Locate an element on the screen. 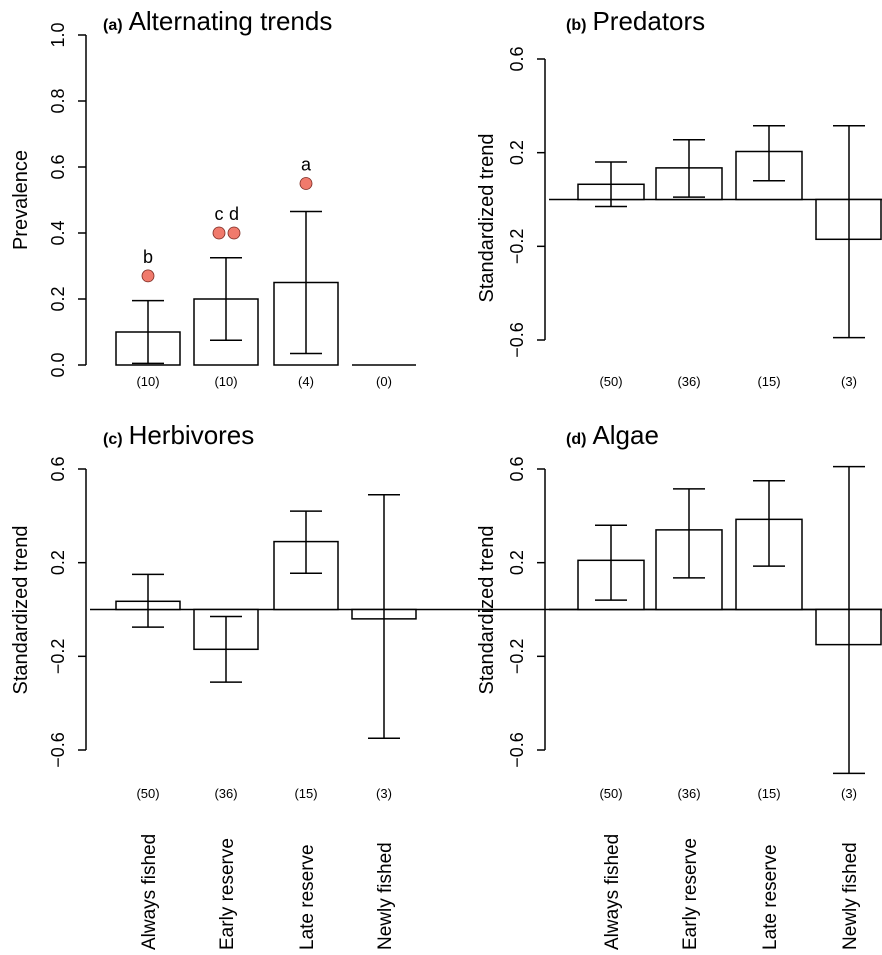 Image resolution: width=882 pixels, height=955 pixels. sample-size-label: (0) is located at coordinates (384, 381).